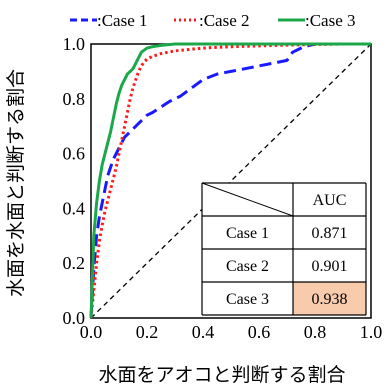 Image resolution: width=389 pixels, height=392 pixels. Describe the element at coordinates (247, 233) in the screenshot. I see `auc-row-label: Case 1` at that location.